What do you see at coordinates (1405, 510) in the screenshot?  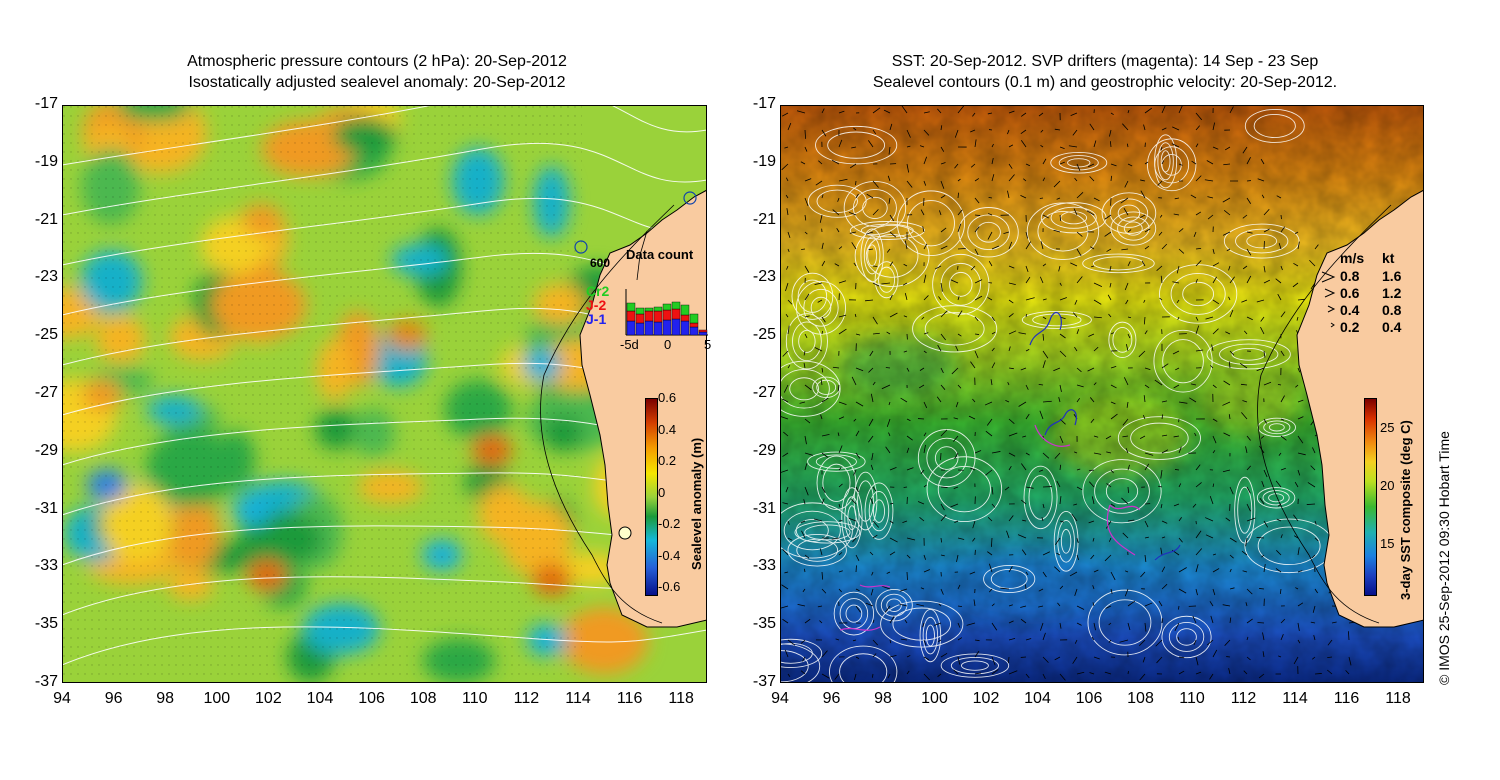 I see `sst-colorbar-label: 3-day SST composite (deg C)` at bounding box center [1405, 510].